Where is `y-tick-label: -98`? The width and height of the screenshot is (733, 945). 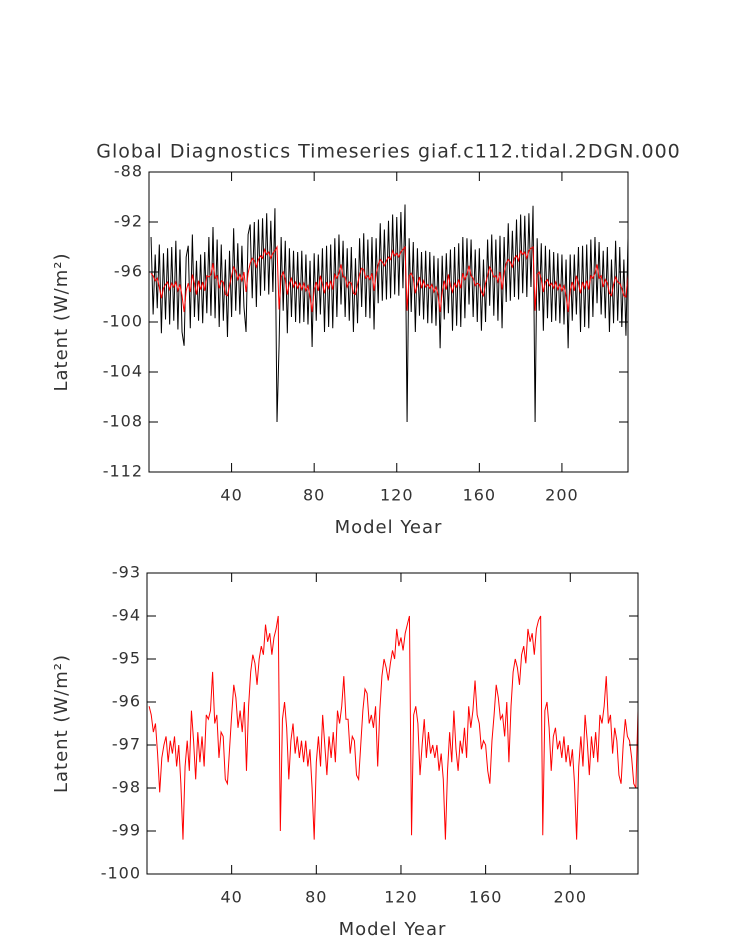 y-tick-label: -98 is located at coordinates (126, 787).